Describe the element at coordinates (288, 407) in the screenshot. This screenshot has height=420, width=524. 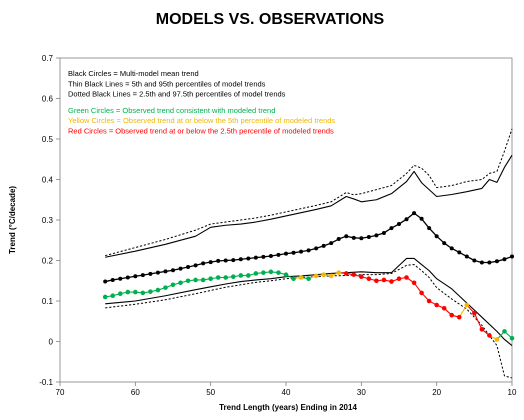
I see `x-axis-label: Trend Length (years) Ending in 2014` at that location.